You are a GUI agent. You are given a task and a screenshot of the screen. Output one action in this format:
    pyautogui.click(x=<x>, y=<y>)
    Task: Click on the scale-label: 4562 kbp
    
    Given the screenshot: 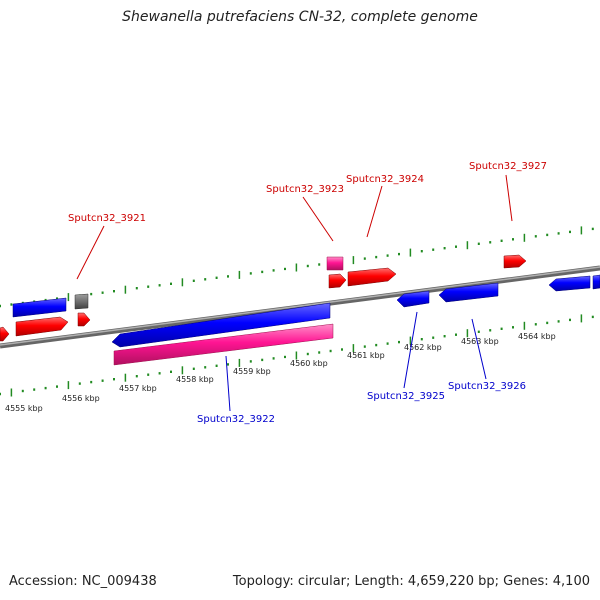 What is the action you would take?
    pyautogui.click(x=423, y=347)
    